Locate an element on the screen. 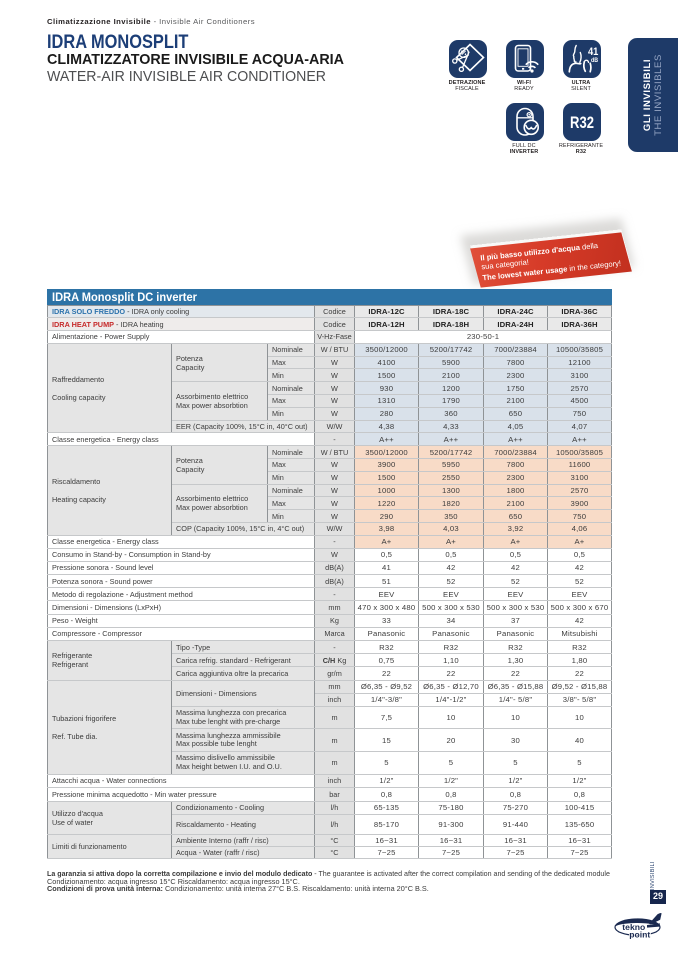 The height and width of the screenshot is (959, 678). svg-text: R32 is located at coordinates (582, 124).